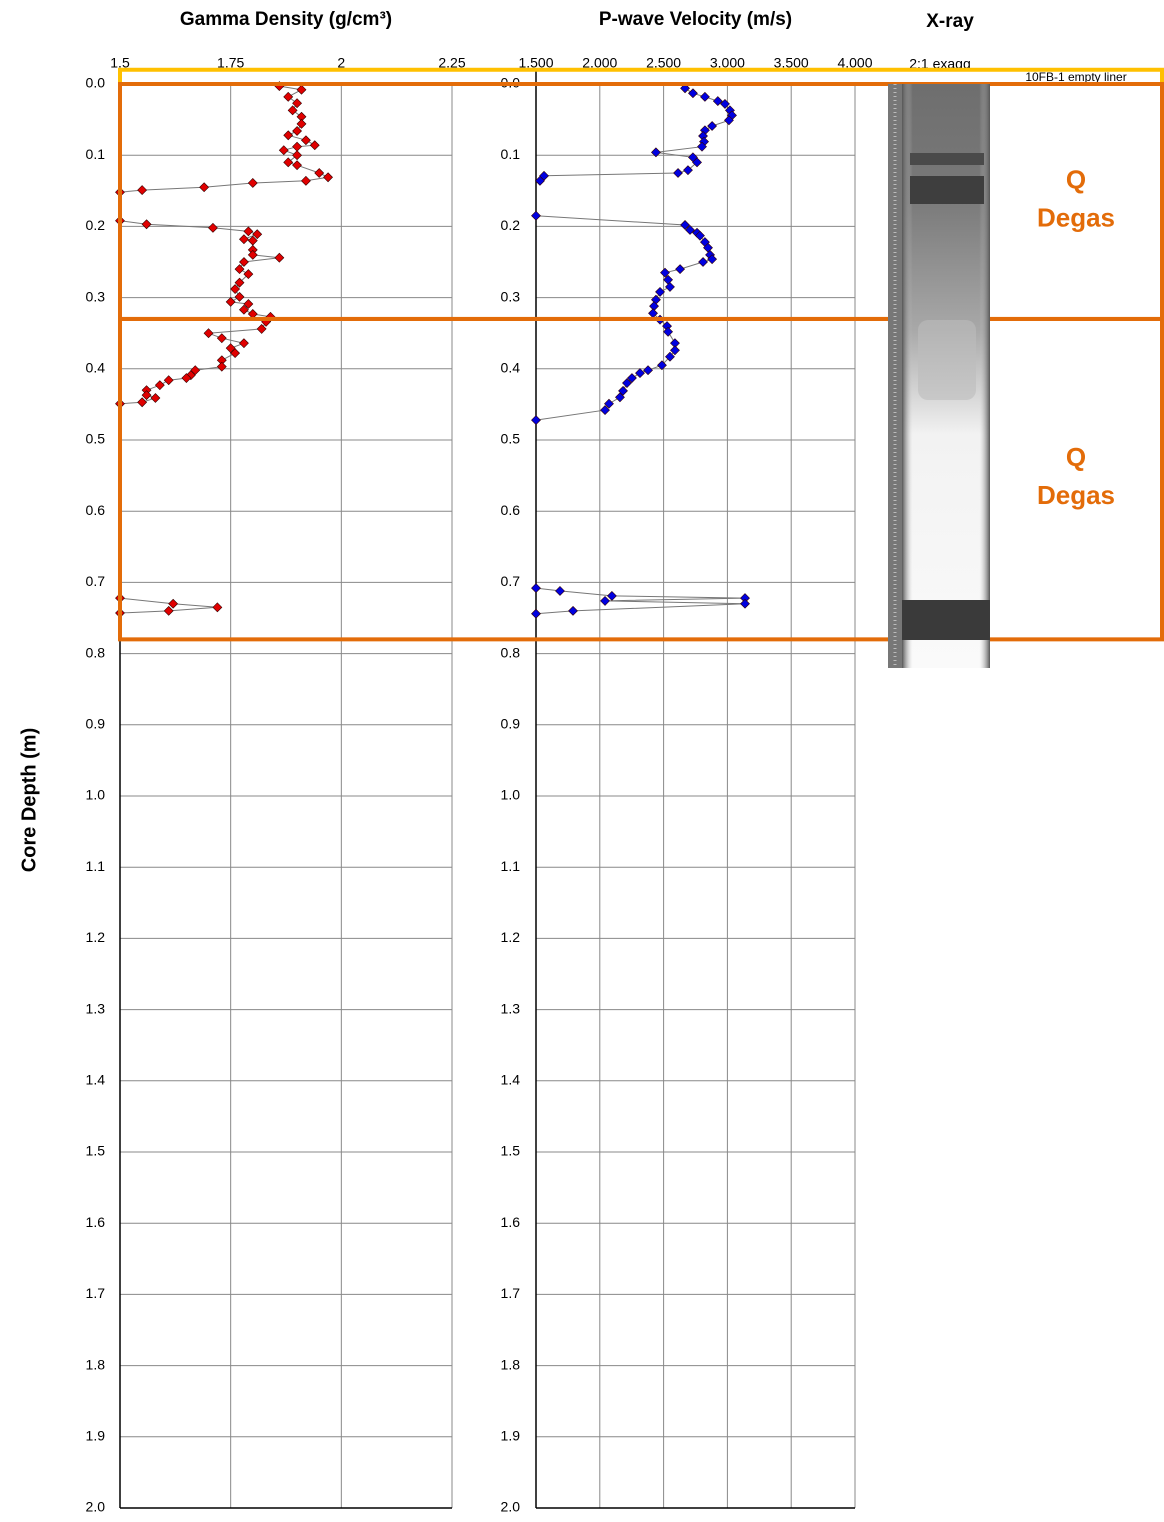 Image resolution: width=1164 pixels, height=1522 pixels. I want to click on y-tick-label: 1.8, so click(96, 1364).